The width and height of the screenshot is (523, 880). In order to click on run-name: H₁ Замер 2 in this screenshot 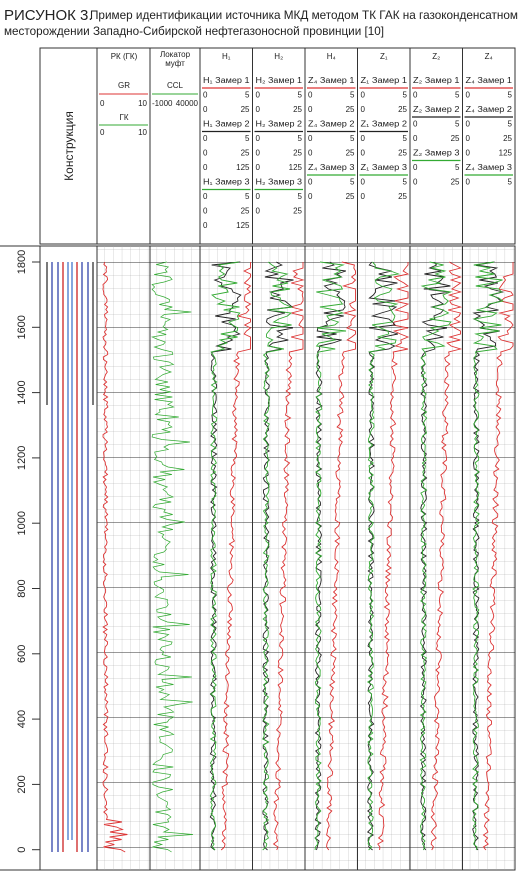, I will do `click(226, 124)`.